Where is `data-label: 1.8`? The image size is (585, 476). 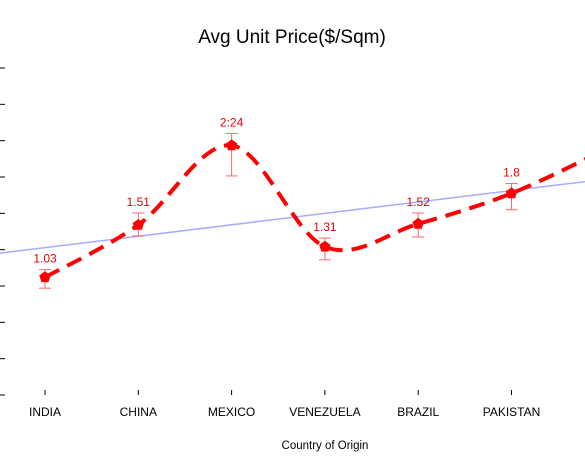
data-label: 1.8 is located at coordinates (511, 173).